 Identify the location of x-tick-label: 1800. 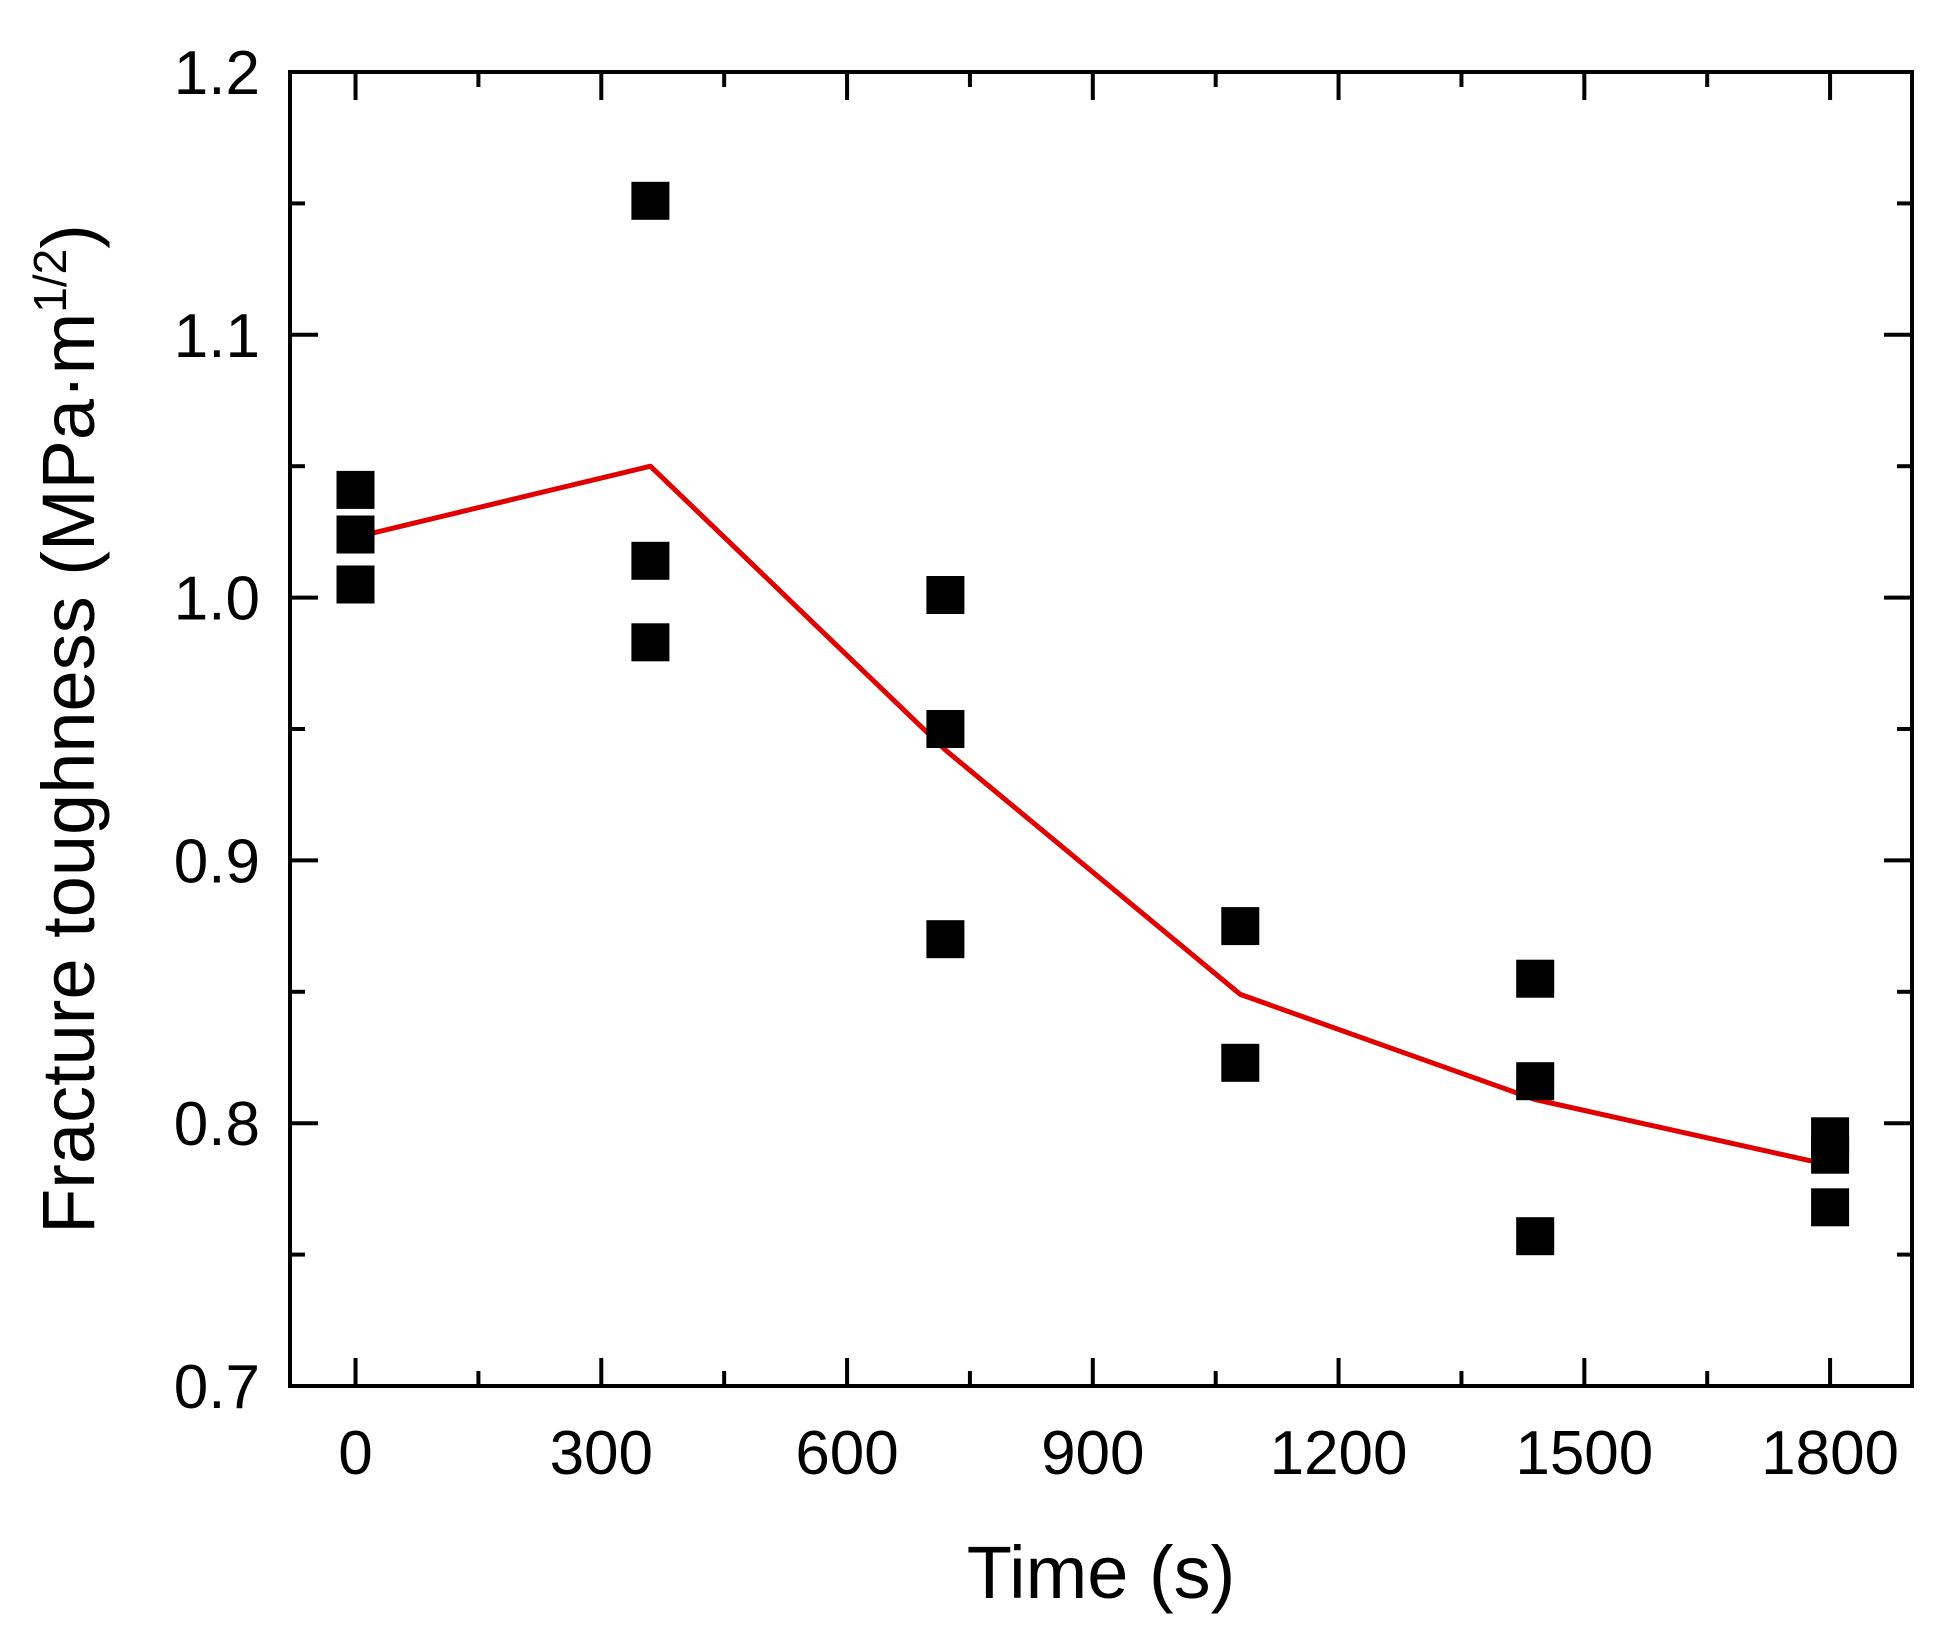
(1830, 1453).